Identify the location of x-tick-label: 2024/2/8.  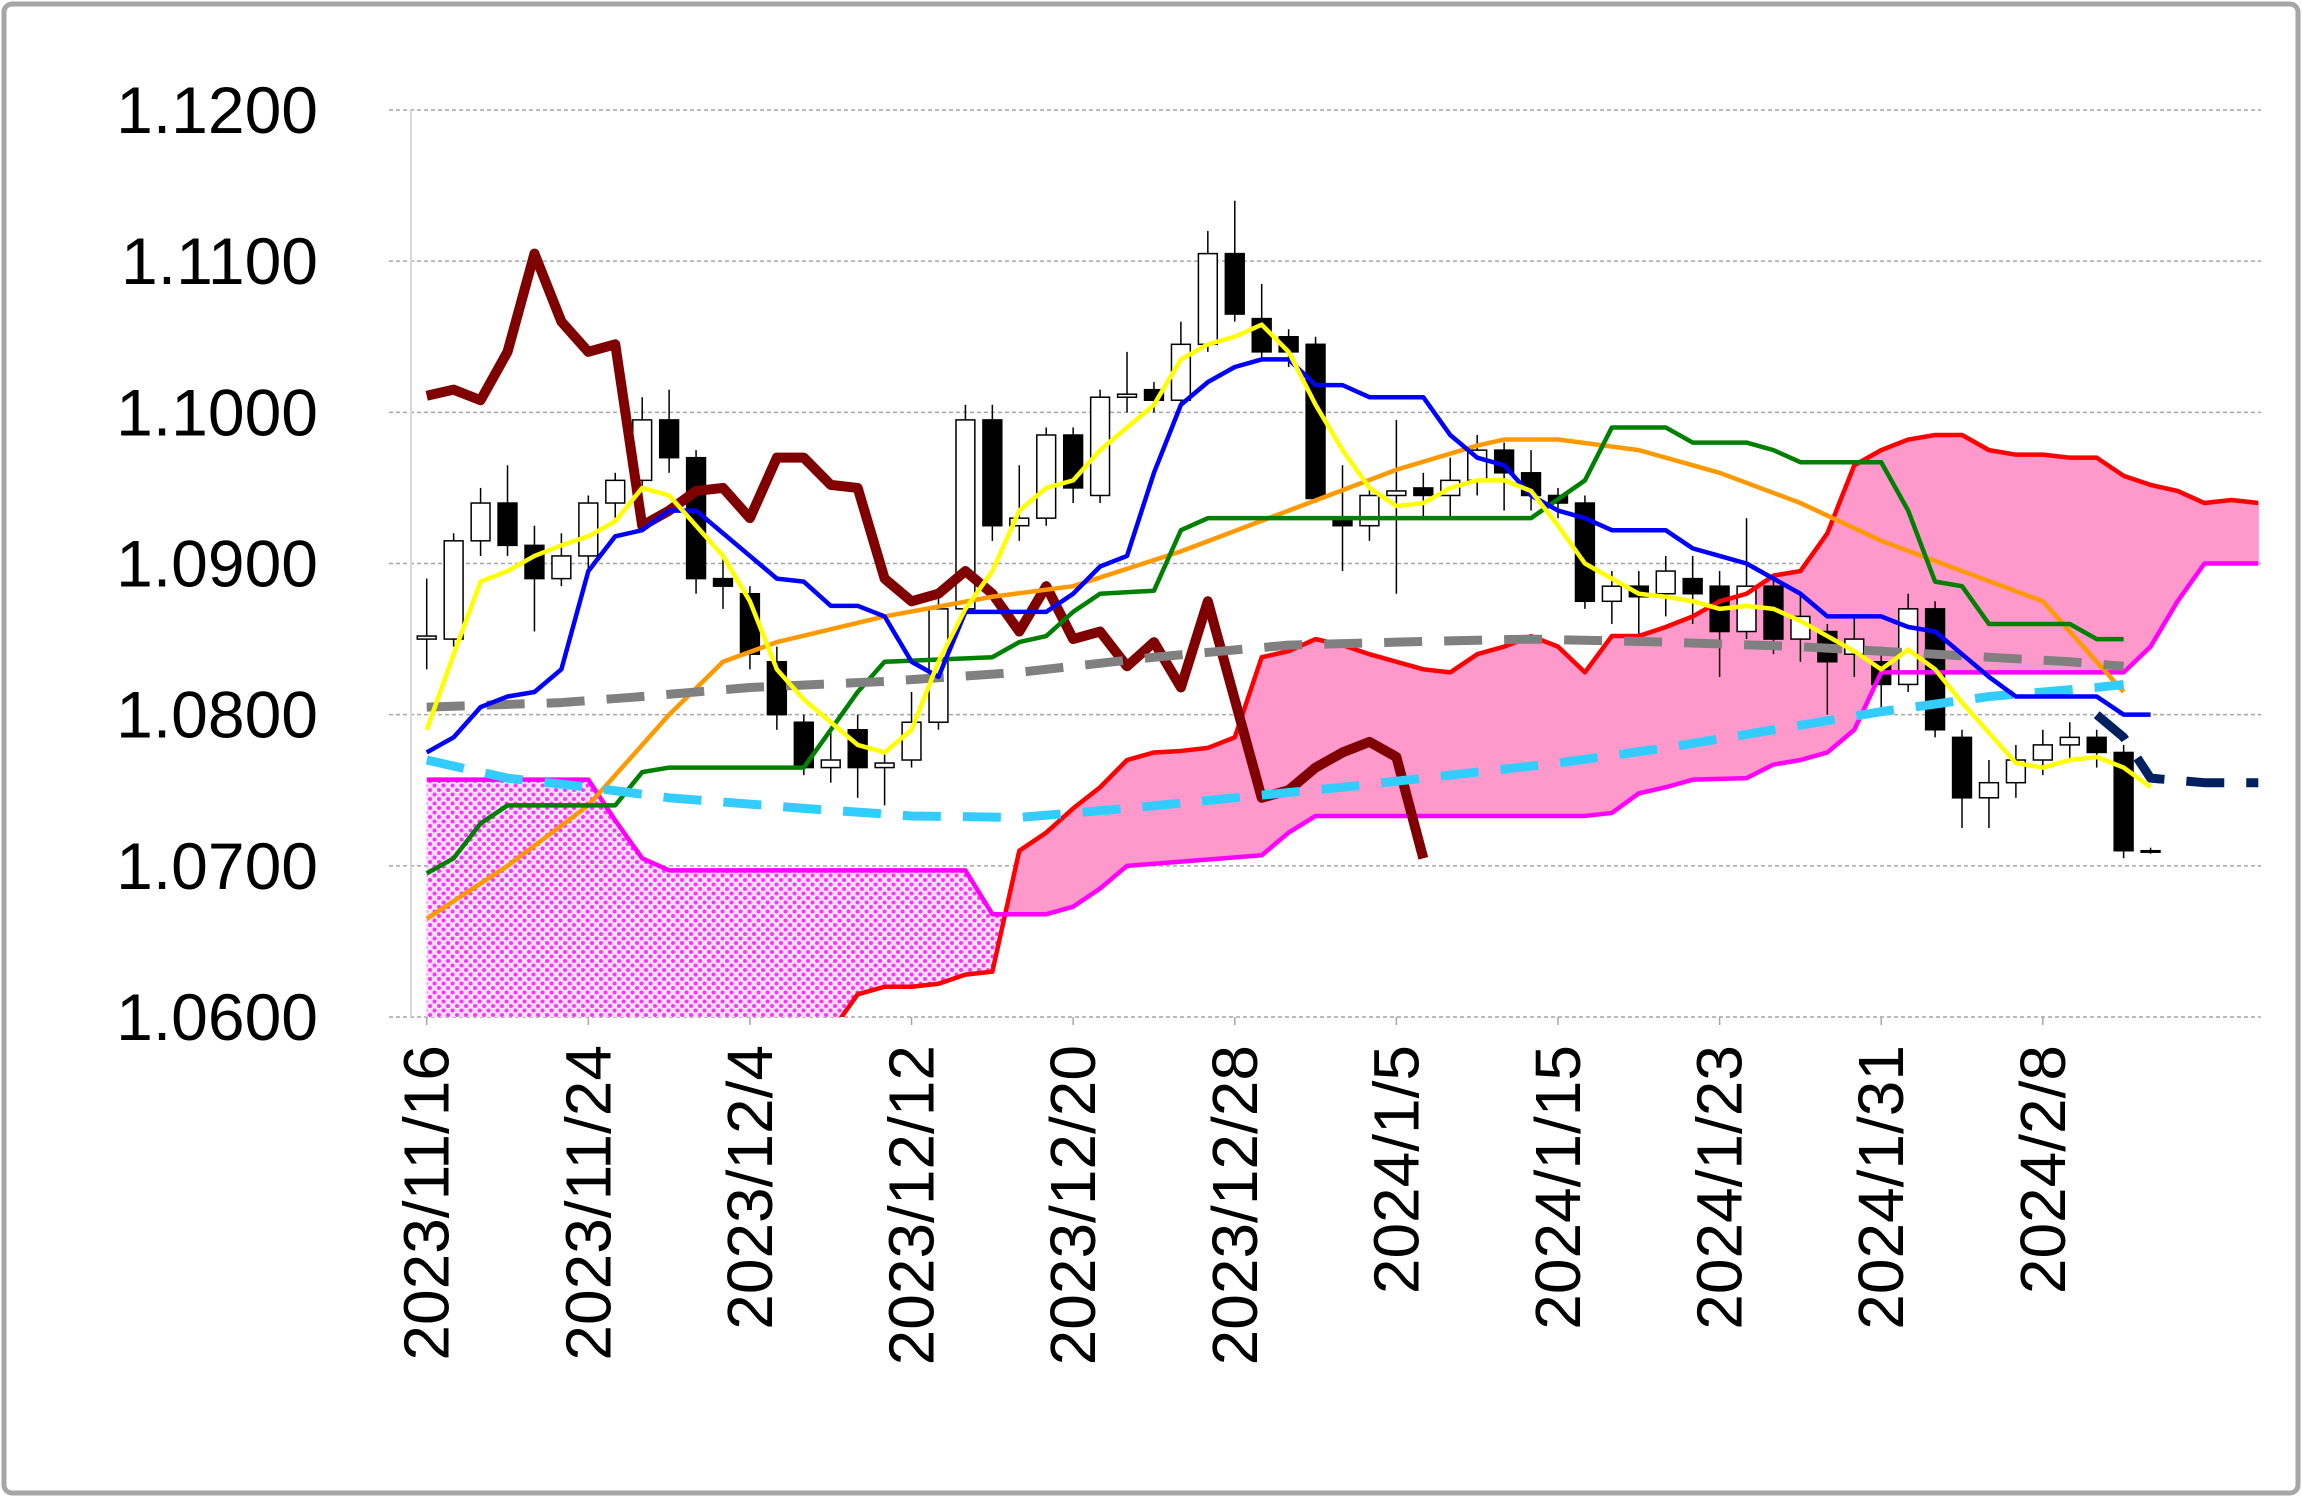
(2043, 1169).